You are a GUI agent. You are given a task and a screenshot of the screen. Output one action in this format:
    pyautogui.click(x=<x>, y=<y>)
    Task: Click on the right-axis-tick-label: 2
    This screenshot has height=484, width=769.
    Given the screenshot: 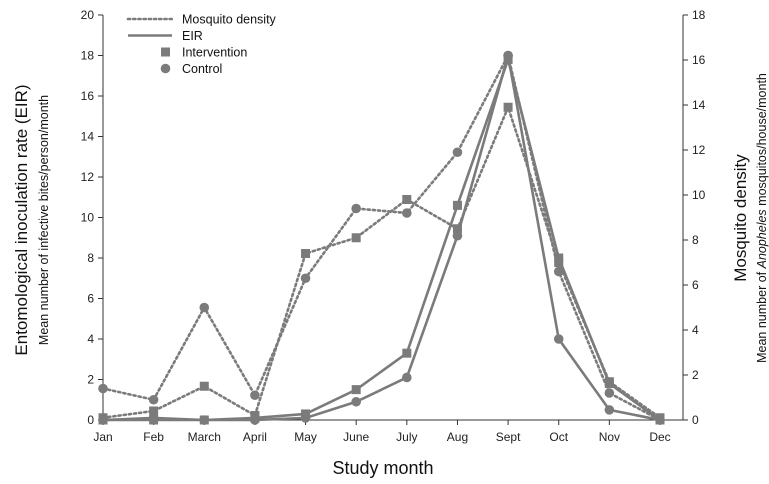 What is the action you would take?
    pyautogui.click(x=695, y=375)
    